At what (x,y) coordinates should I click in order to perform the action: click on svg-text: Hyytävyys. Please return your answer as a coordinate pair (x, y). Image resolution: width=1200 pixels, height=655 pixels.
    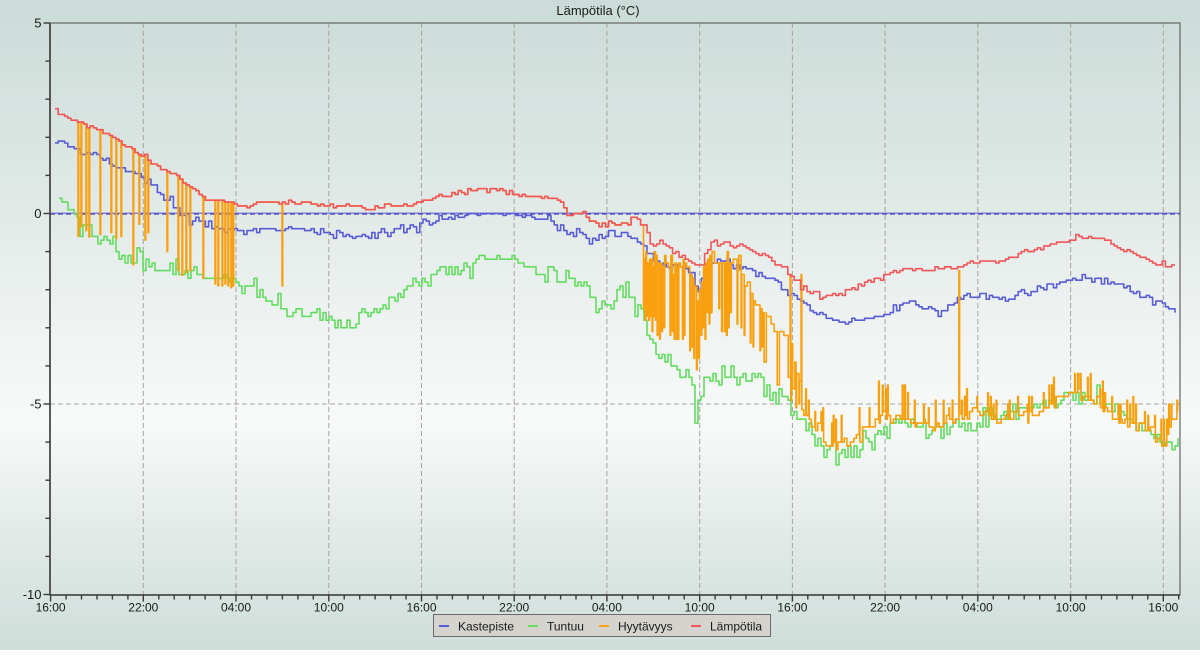
    Looking at the image, I should click on (645, 627).